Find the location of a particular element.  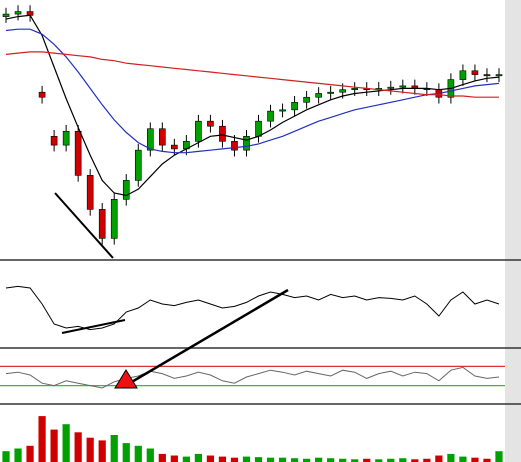

moving-average is located at coordinates (252, 74).